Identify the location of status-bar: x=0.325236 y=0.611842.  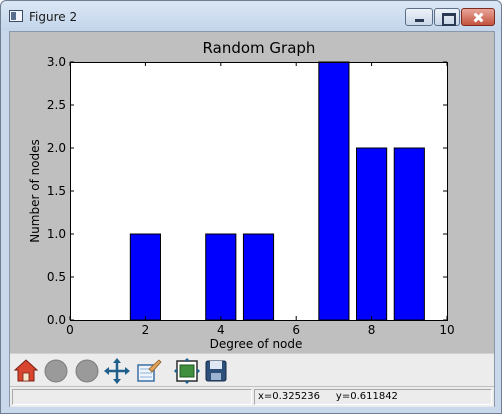
(252, 397).